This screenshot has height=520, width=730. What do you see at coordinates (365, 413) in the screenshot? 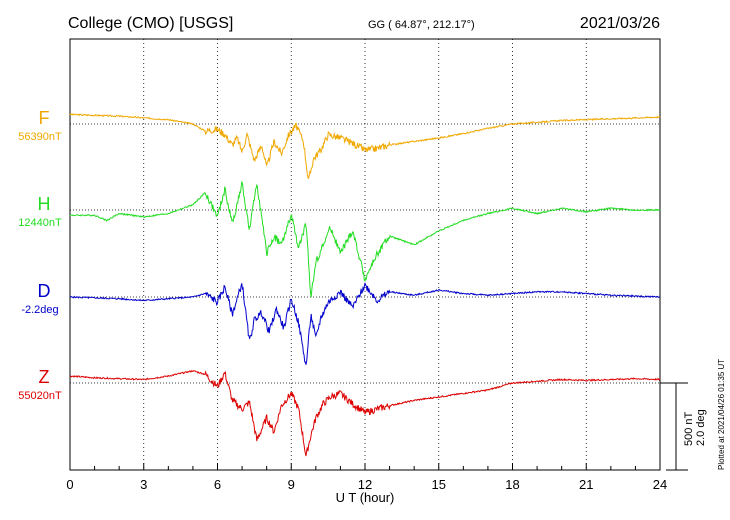
I see `series-line-Z` at bounding box center [365, 413].